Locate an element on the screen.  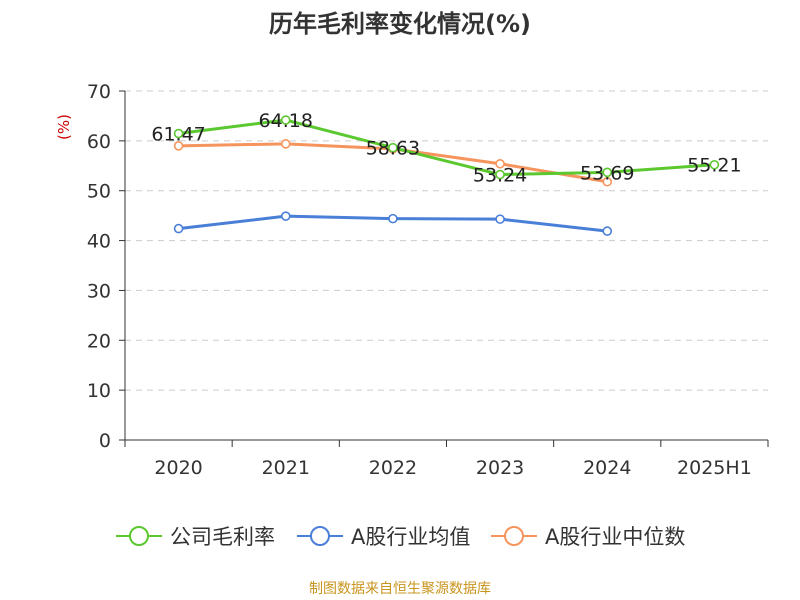
data-label: 53.24 is located at coordinates (500, 176).